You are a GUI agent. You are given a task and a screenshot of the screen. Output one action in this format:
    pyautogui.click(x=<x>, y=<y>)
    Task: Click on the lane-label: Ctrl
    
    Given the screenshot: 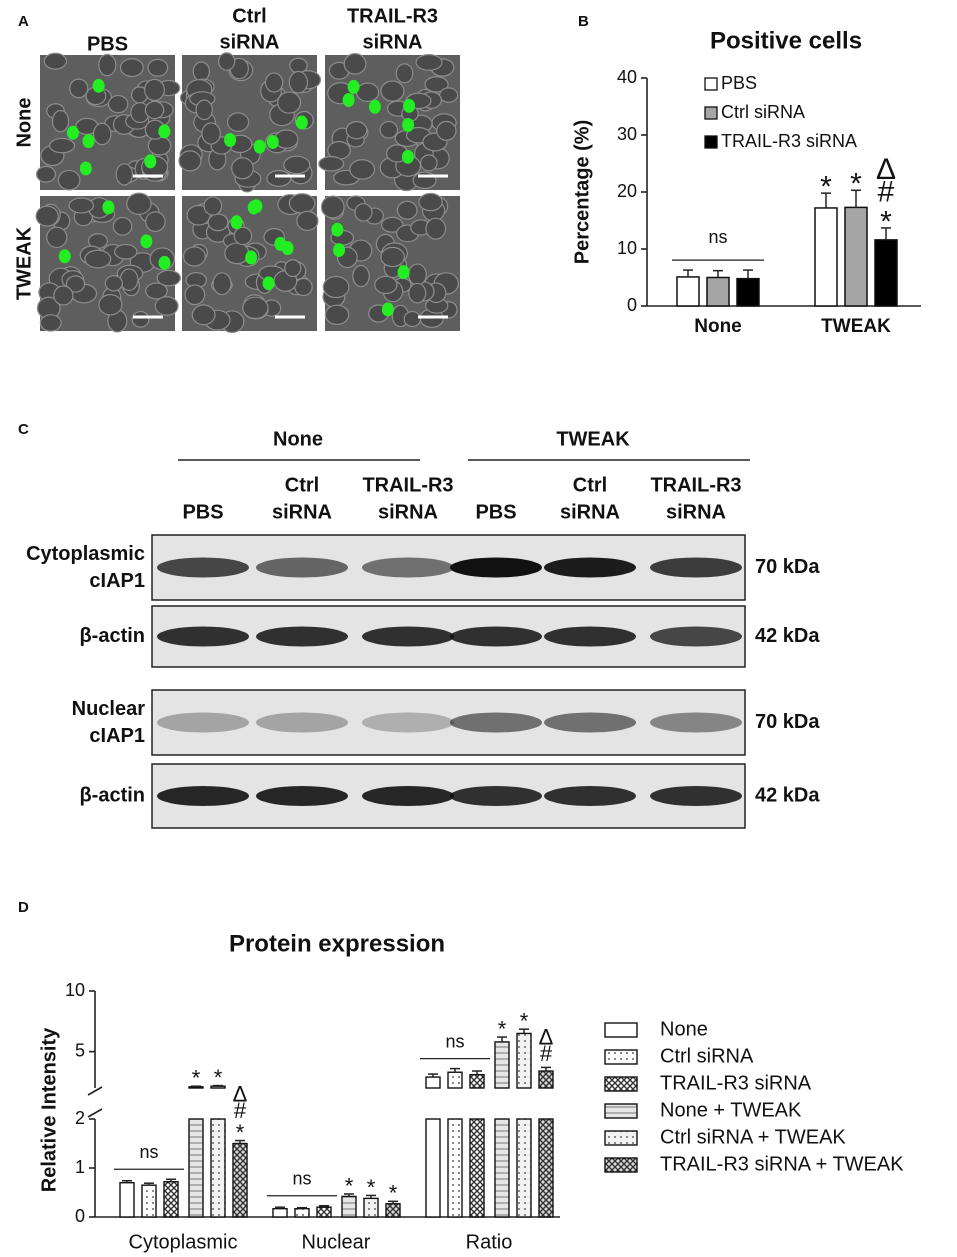 What is the action you would take?
    pyautogui.click(x=302, y=485)
    